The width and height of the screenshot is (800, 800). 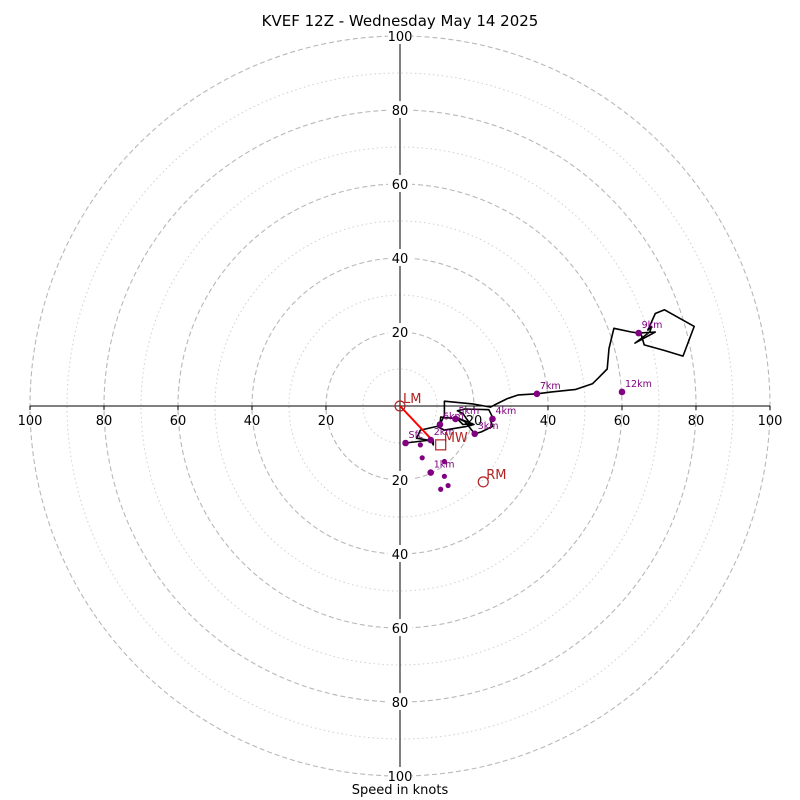 What do you see at coordinates (405, 443) in the screenshot?
I see `height-marker-Sfc` at bounding box center [405, 443].